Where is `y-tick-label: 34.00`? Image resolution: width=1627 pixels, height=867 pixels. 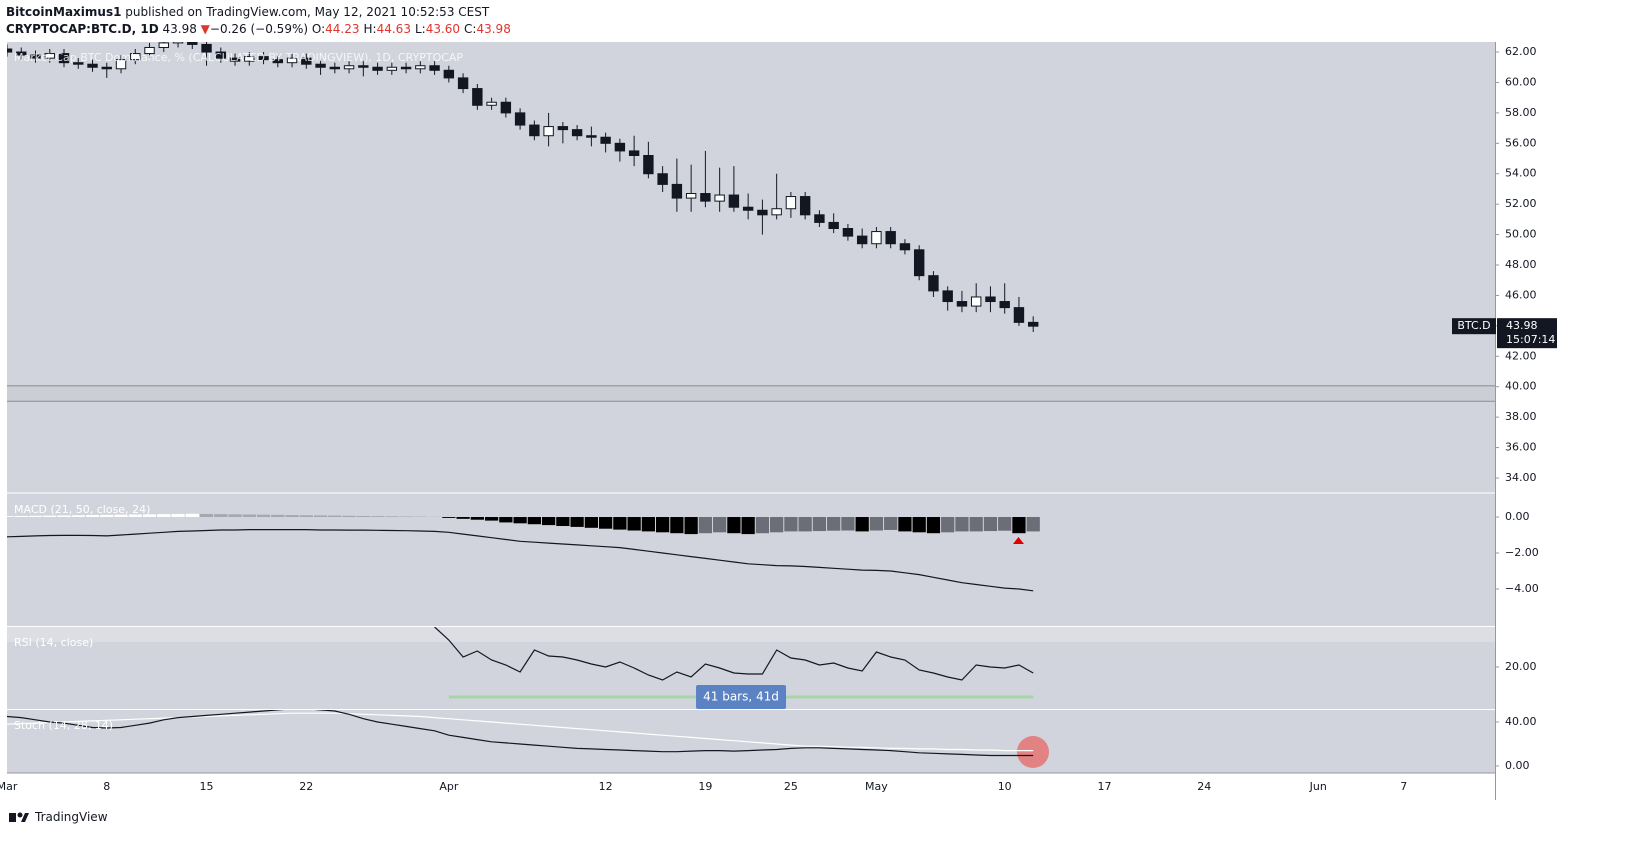
y-tick-label: 34.00 is located at coordinates (1521, 477).